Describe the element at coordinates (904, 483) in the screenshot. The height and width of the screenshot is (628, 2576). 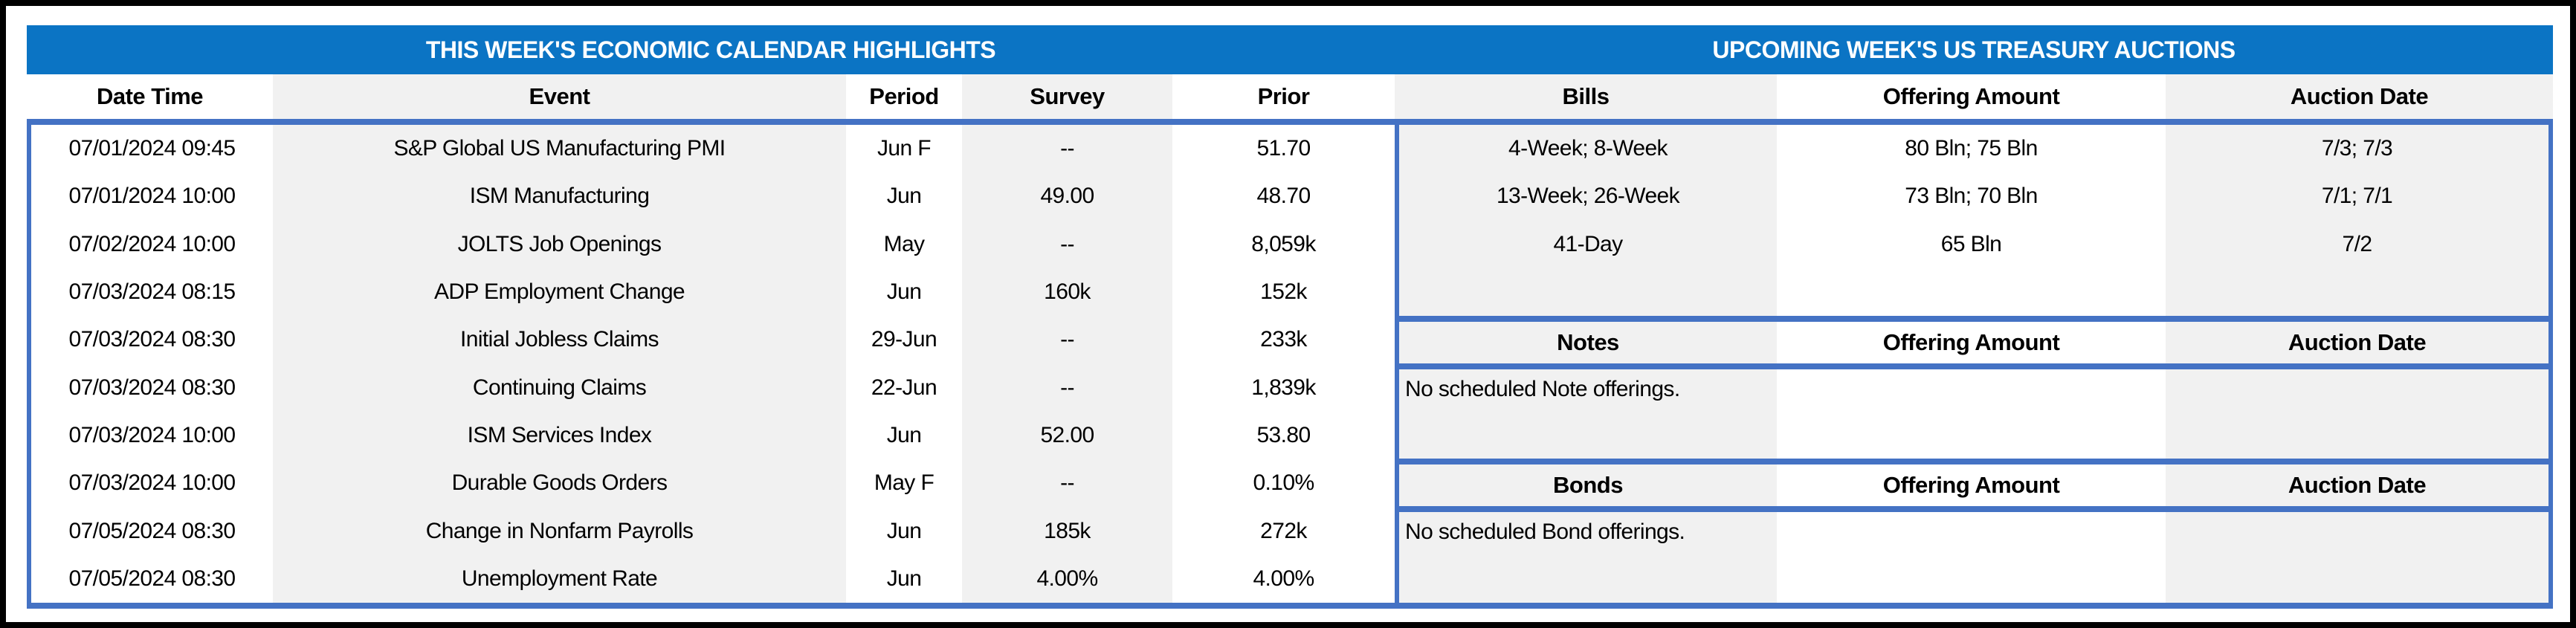
I see `cell-period: May F` at that location.